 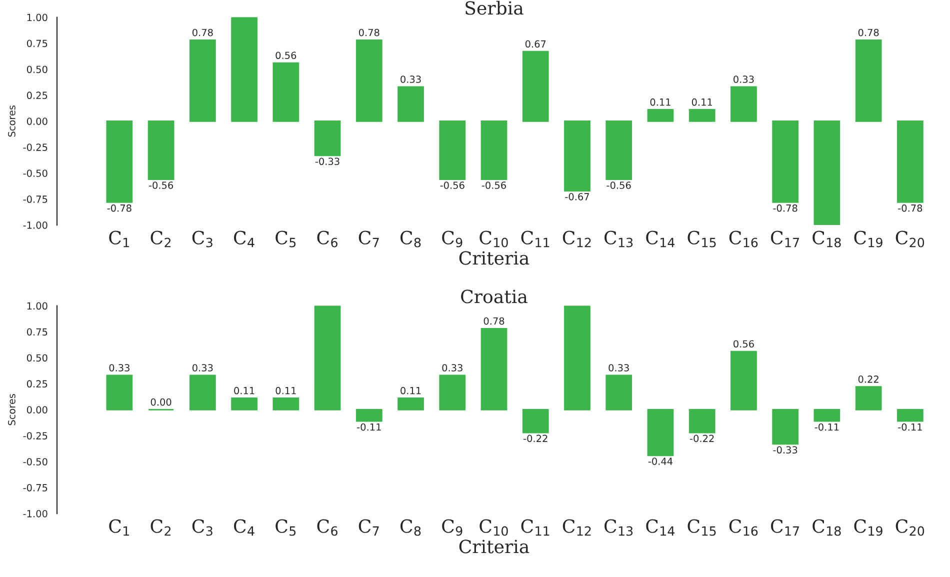 I want to click on x-tick-label: C$_{11}$, so click(x=535, y=239).